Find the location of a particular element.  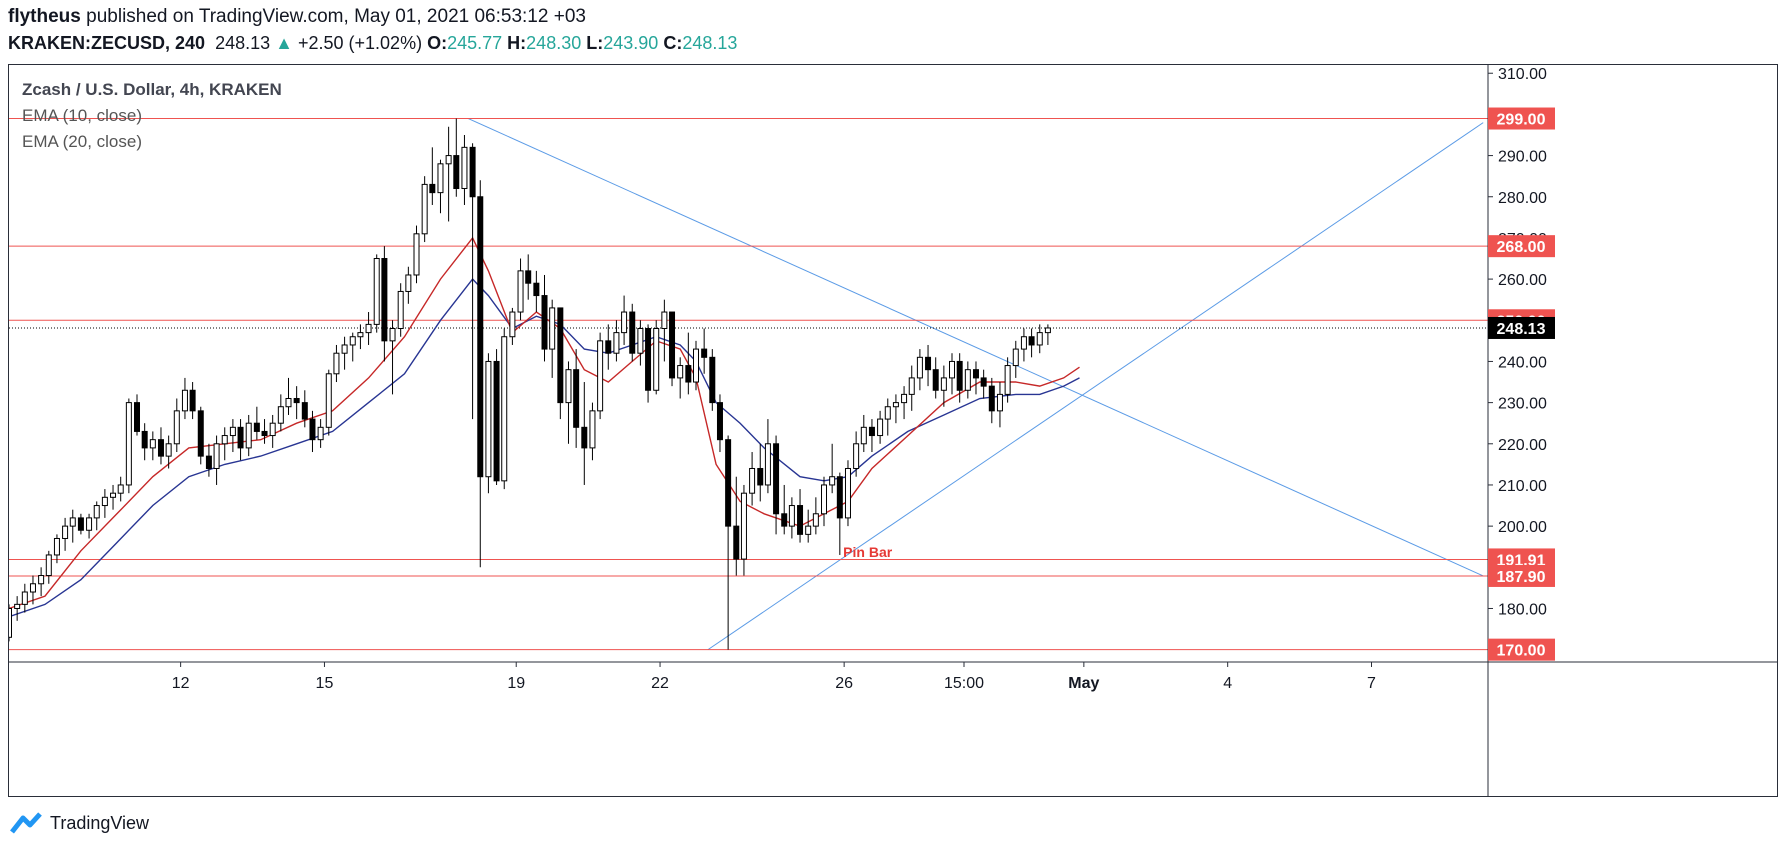

x-tick-label: 19 is located at coordinates (516, 683).